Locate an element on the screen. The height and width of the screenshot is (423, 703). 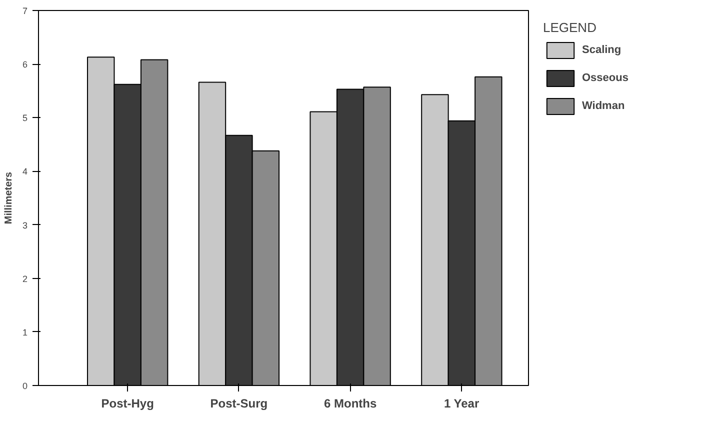
y-tick-label: 3 is located at coordinates (25, 225).